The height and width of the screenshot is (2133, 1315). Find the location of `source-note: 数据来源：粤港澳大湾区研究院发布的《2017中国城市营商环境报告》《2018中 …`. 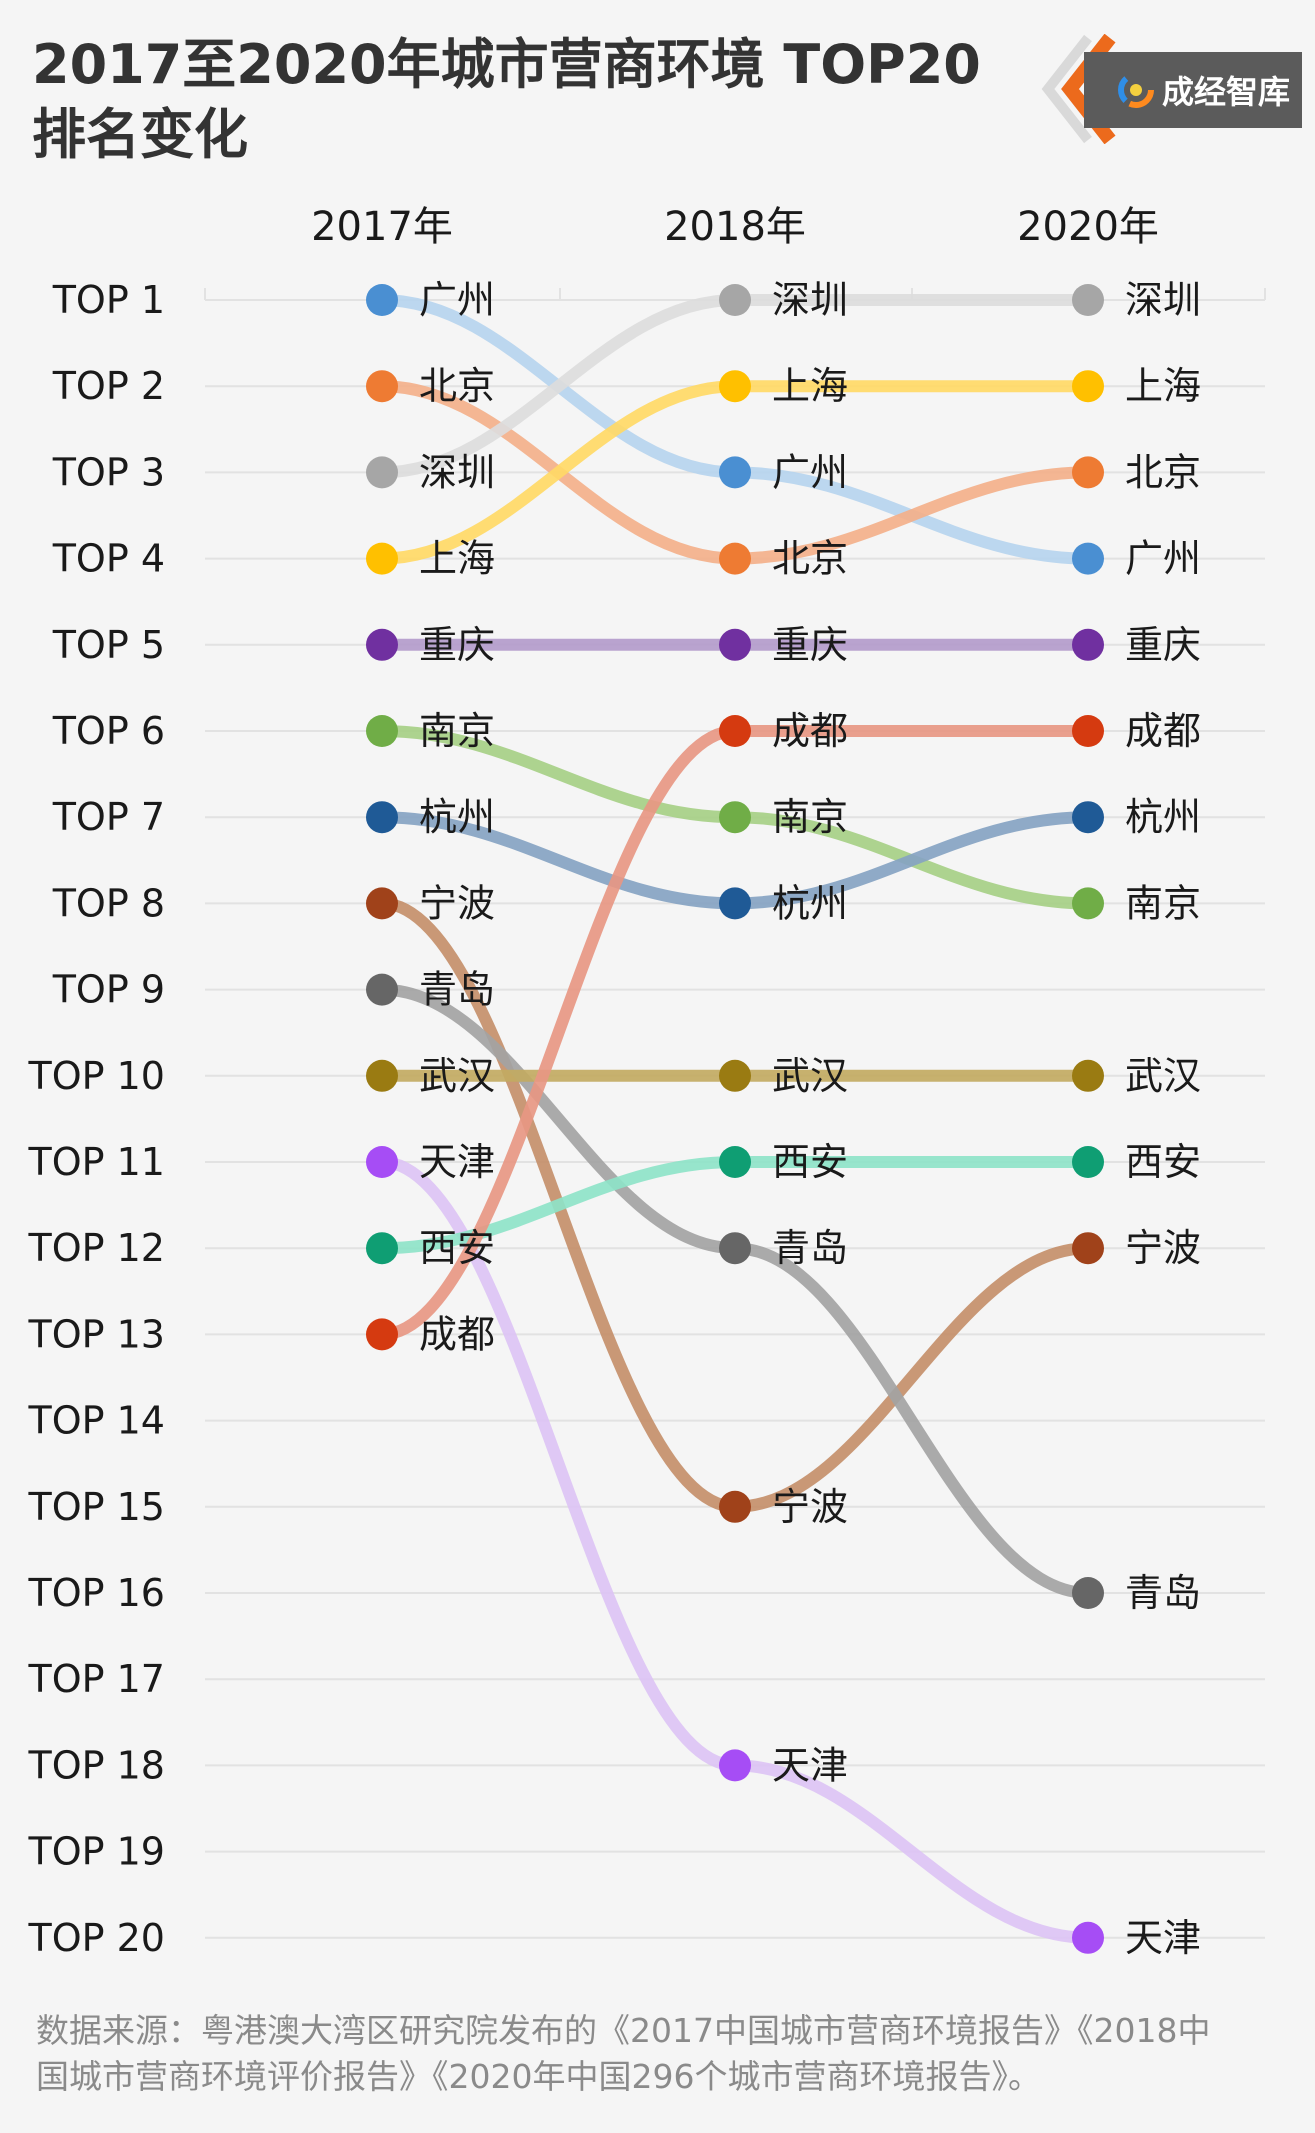

source-note: 数据来源：粤港澳大湾区研究院发布的《2017中国城市营商环境报告》《2018中 … is located at coordinates (661, 2054).